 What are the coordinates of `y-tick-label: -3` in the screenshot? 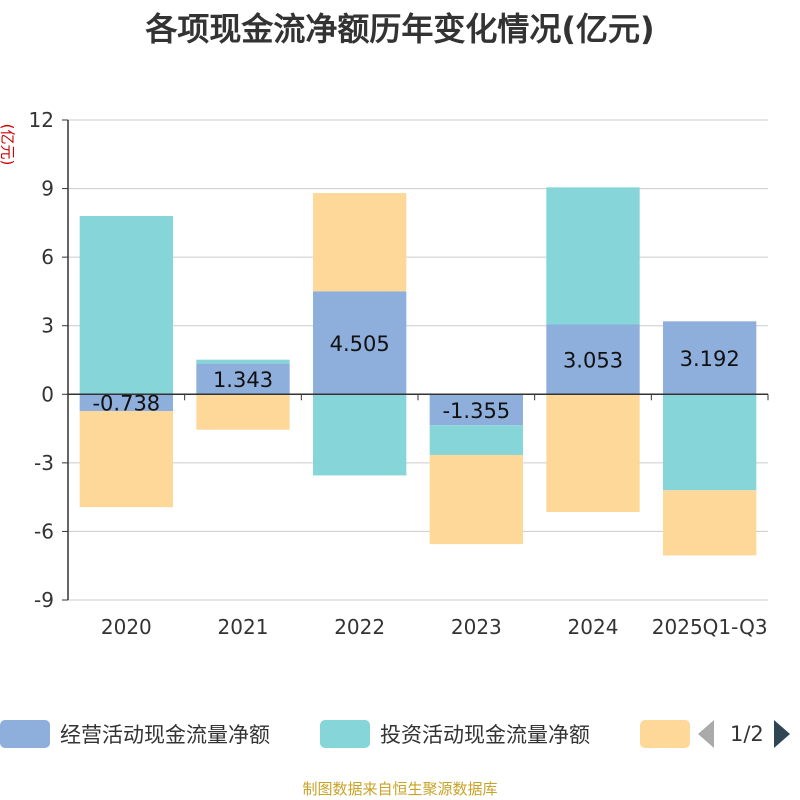 It's located at (44, 463).